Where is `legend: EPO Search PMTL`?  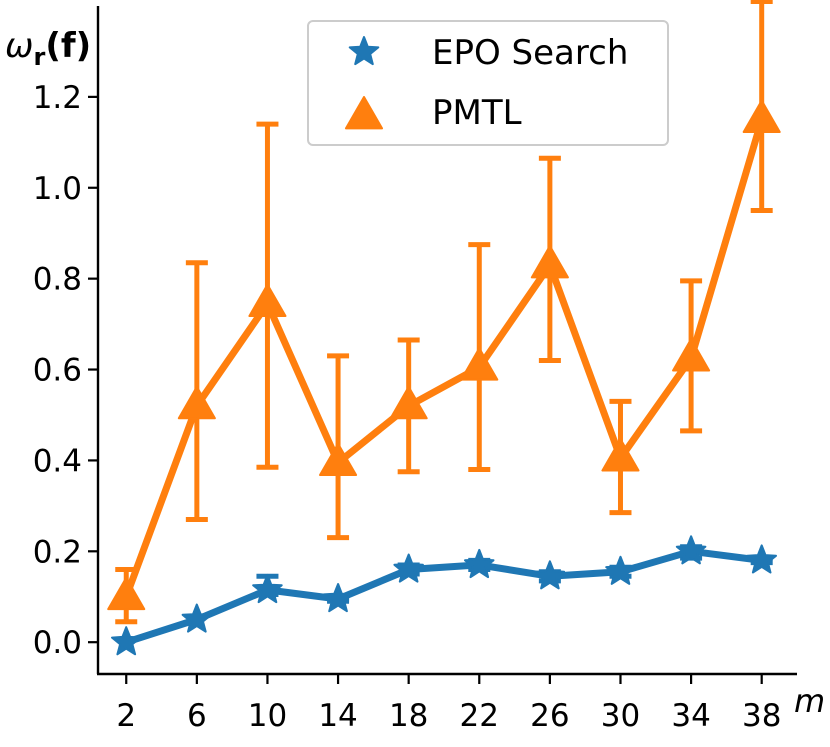 legend: EPO Search PMTL is located at coordinates (488, 83).